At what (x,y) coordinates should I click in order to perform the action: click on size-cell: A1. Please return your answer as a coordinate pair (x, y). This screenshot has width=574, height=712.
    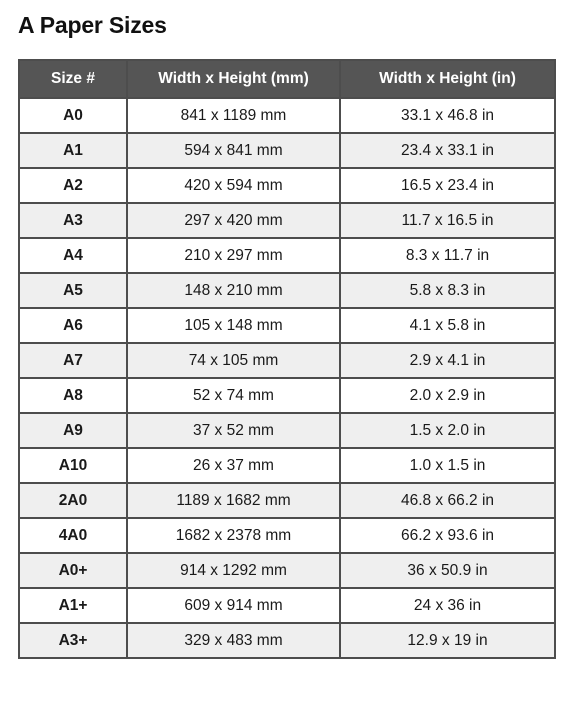
    Looking at the image, I should click on (73, 150).